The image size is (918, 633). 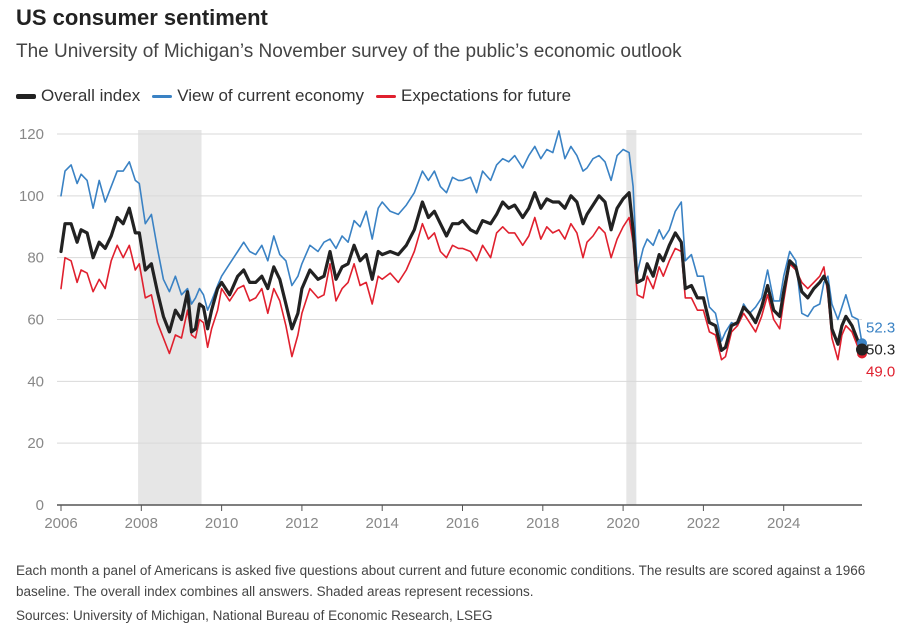 What do you see at coordinates (91, 95) in the screenshot?
I see `legend-label-overall: Overall index` at bounding box center [91, 95].